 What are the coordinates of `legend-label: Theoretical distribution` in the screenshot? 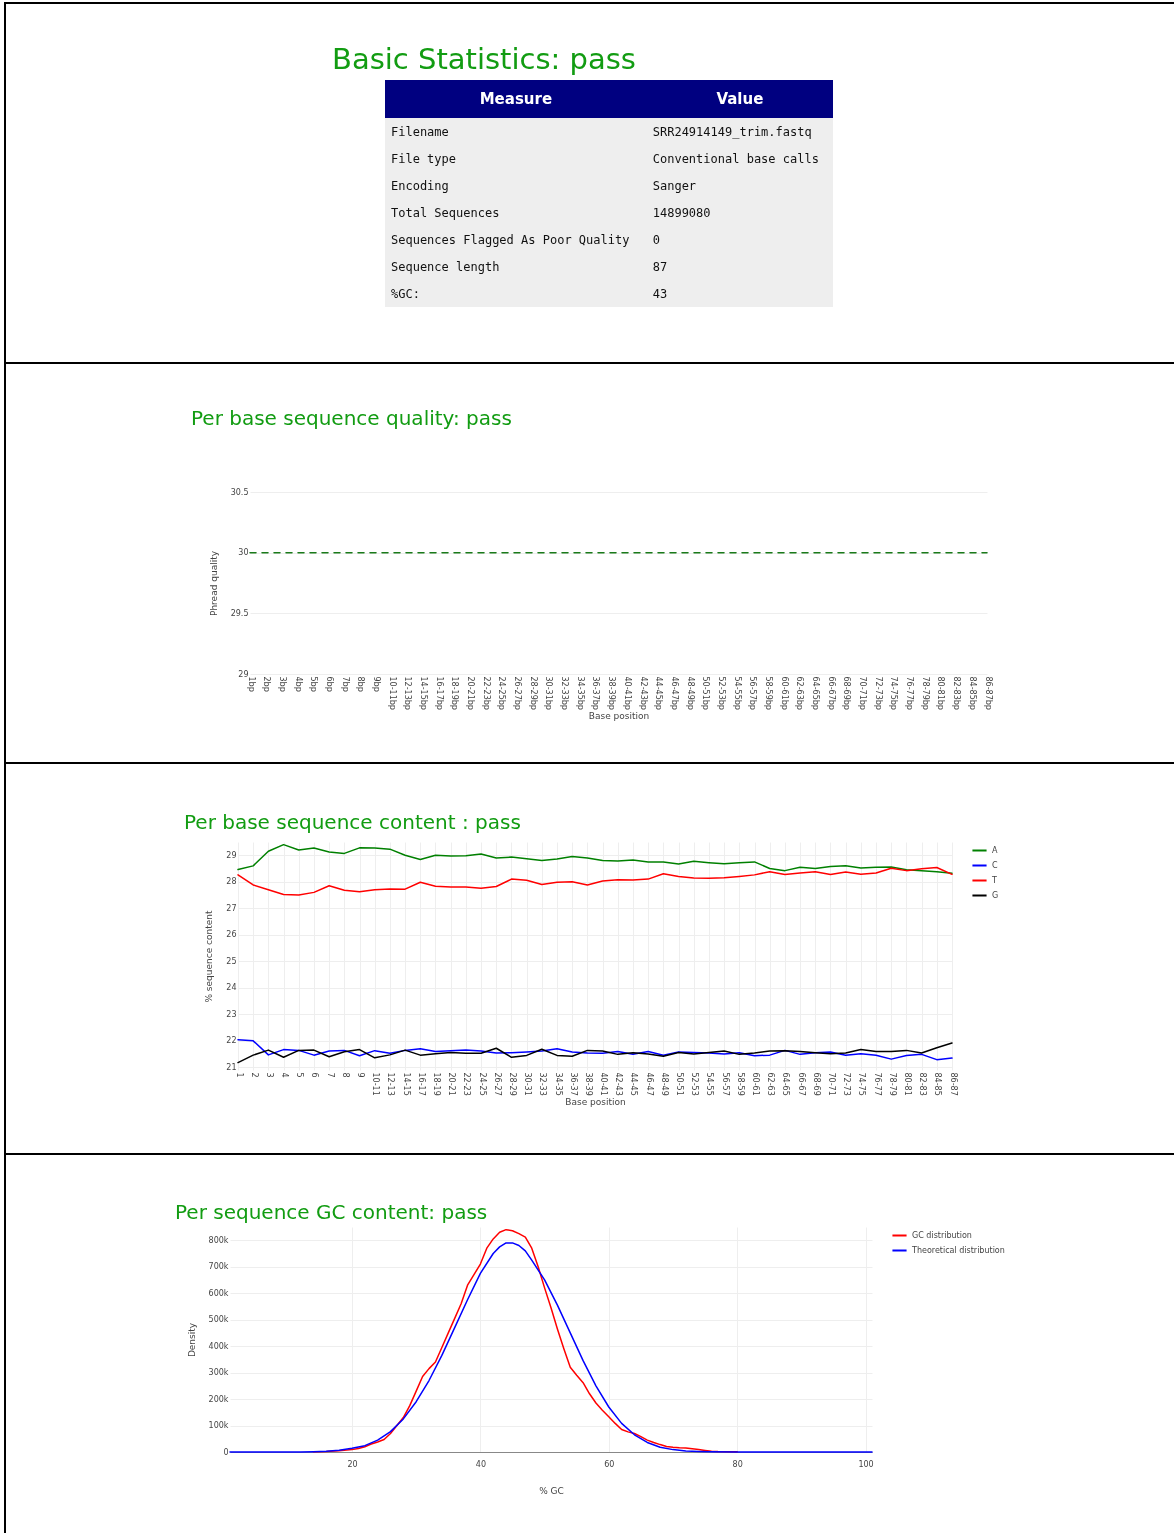 It's located at (958, 1250).